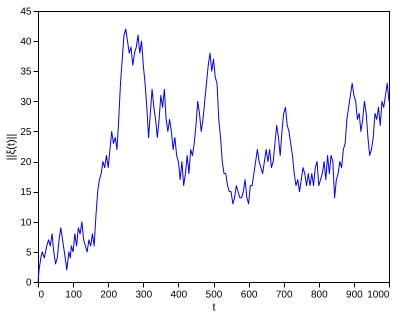 The width and height of the screenshot is (407, 321). I want to click on y-tick-label: 35, so click(26, 72).